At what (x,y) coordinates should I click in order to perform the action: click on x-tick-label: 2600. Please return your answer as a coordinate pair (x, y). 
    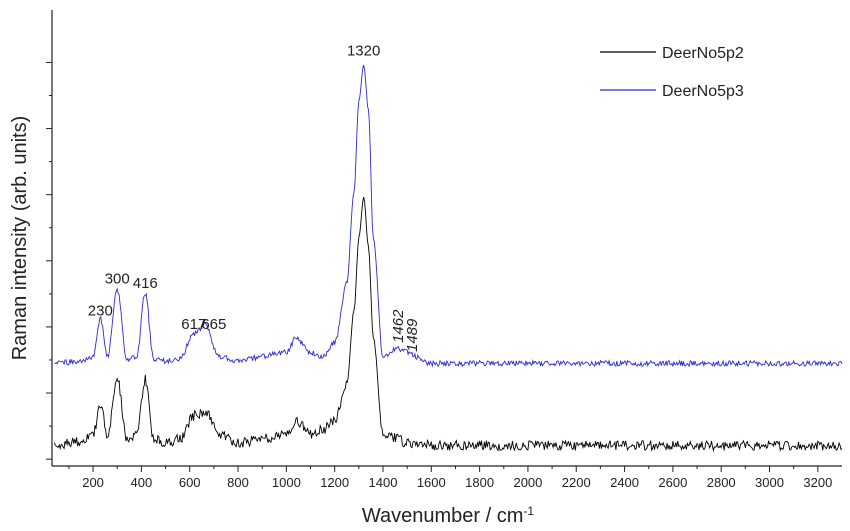
    Looking at the image, I should click on (672, 482).